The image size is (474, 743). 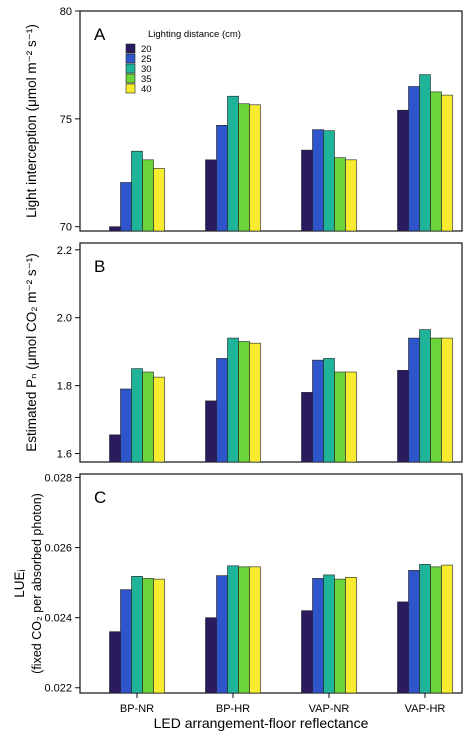 What do you see at coordinates (146, 79) in the screenshot?
I see `legend-entry-35: 35` at bounding box center [146, 79].